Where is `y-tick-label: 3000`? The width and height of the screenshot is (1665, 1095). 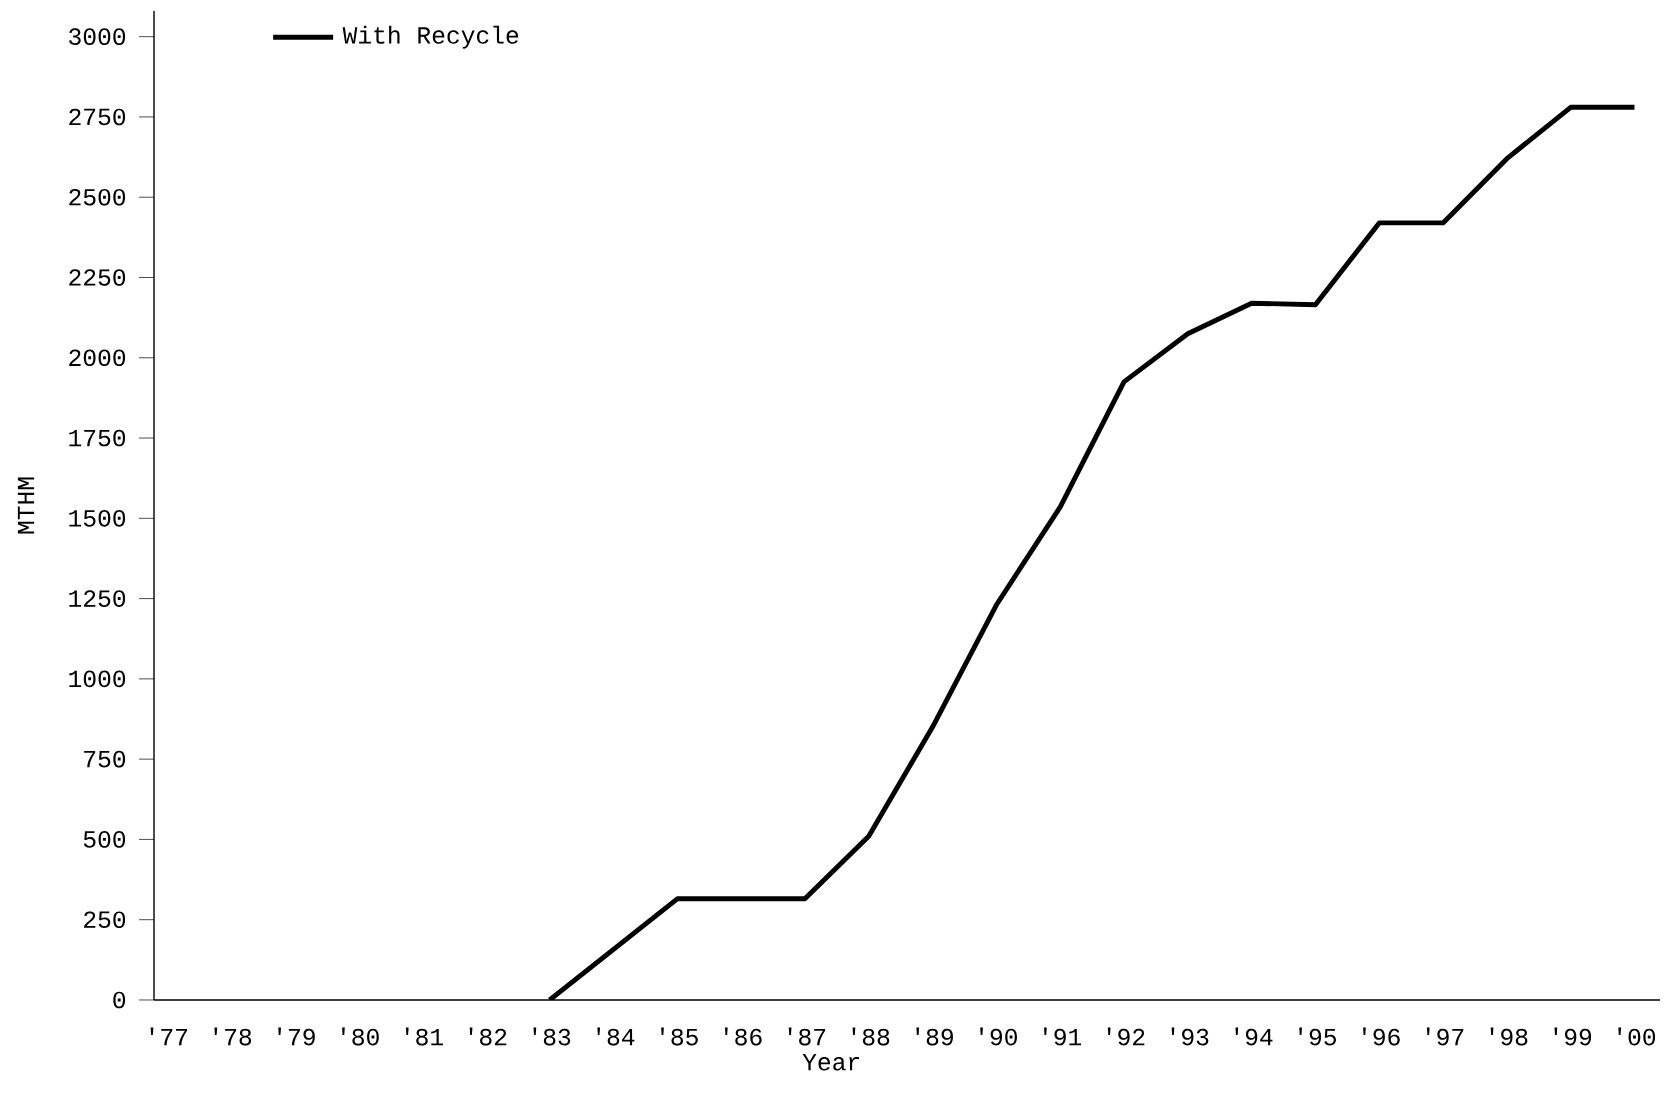
y-tick-label: 3000 is located at coordinates (97, 37).